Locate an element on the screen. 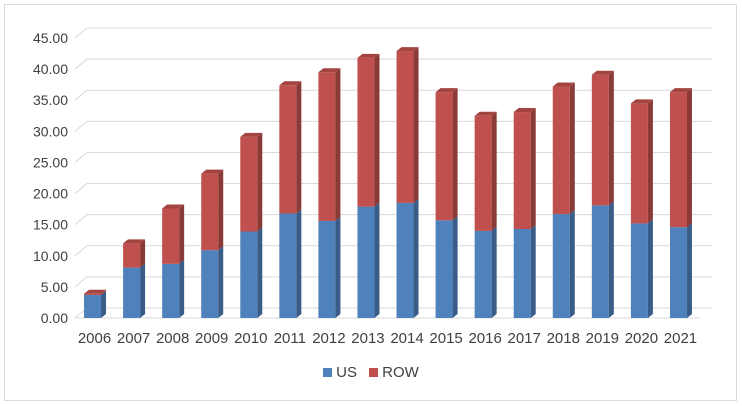 Image resolution: width=742 pixels, height=406 pixels. bar-row-2006 is located at coordinates (95, 292).